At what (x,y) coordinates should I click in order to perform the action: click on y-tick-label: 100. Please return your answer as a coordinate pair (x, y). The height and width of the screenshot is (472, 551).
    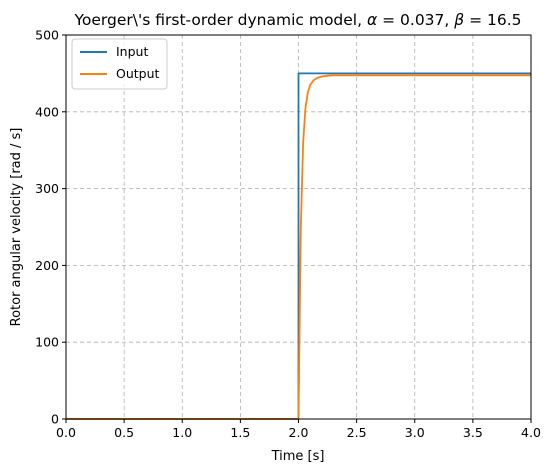
    Looking at the image, I should click on (47, 342).